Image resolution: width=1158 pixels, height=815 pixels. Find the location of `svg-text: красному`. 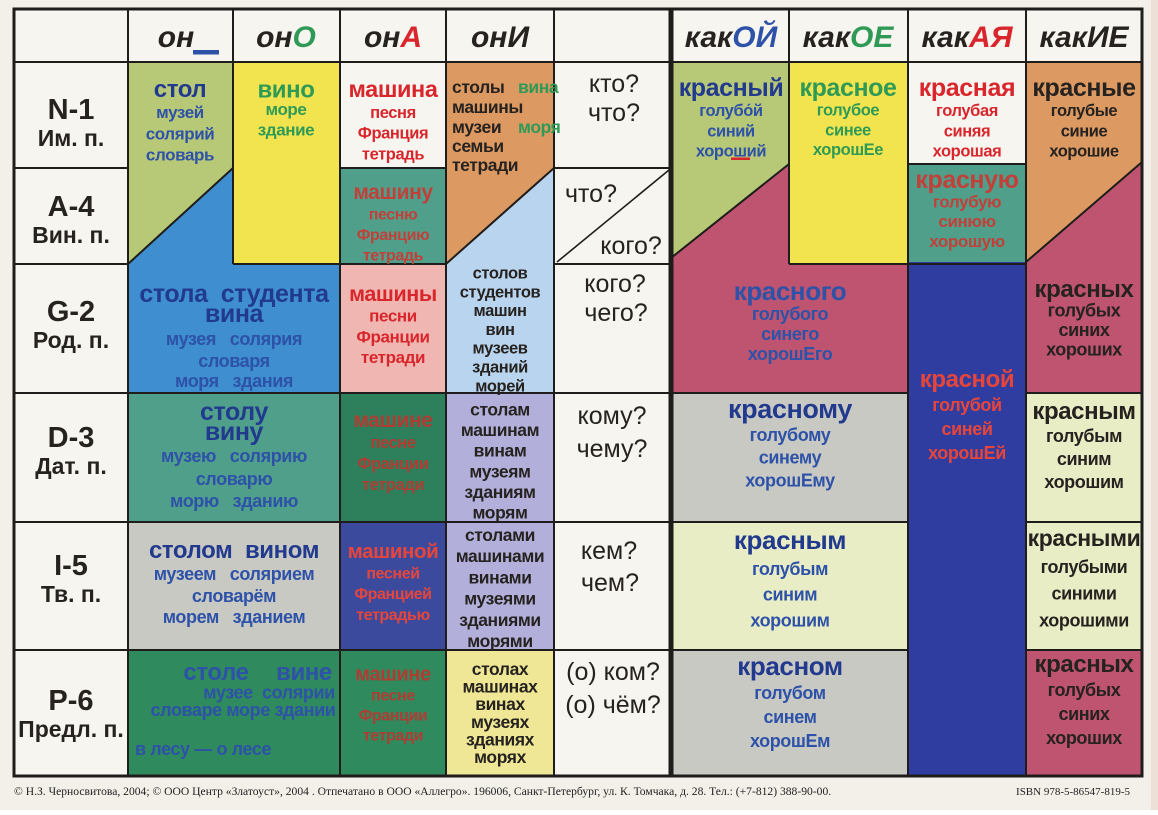

svg-text: красному is located at coordinates (790, 409).